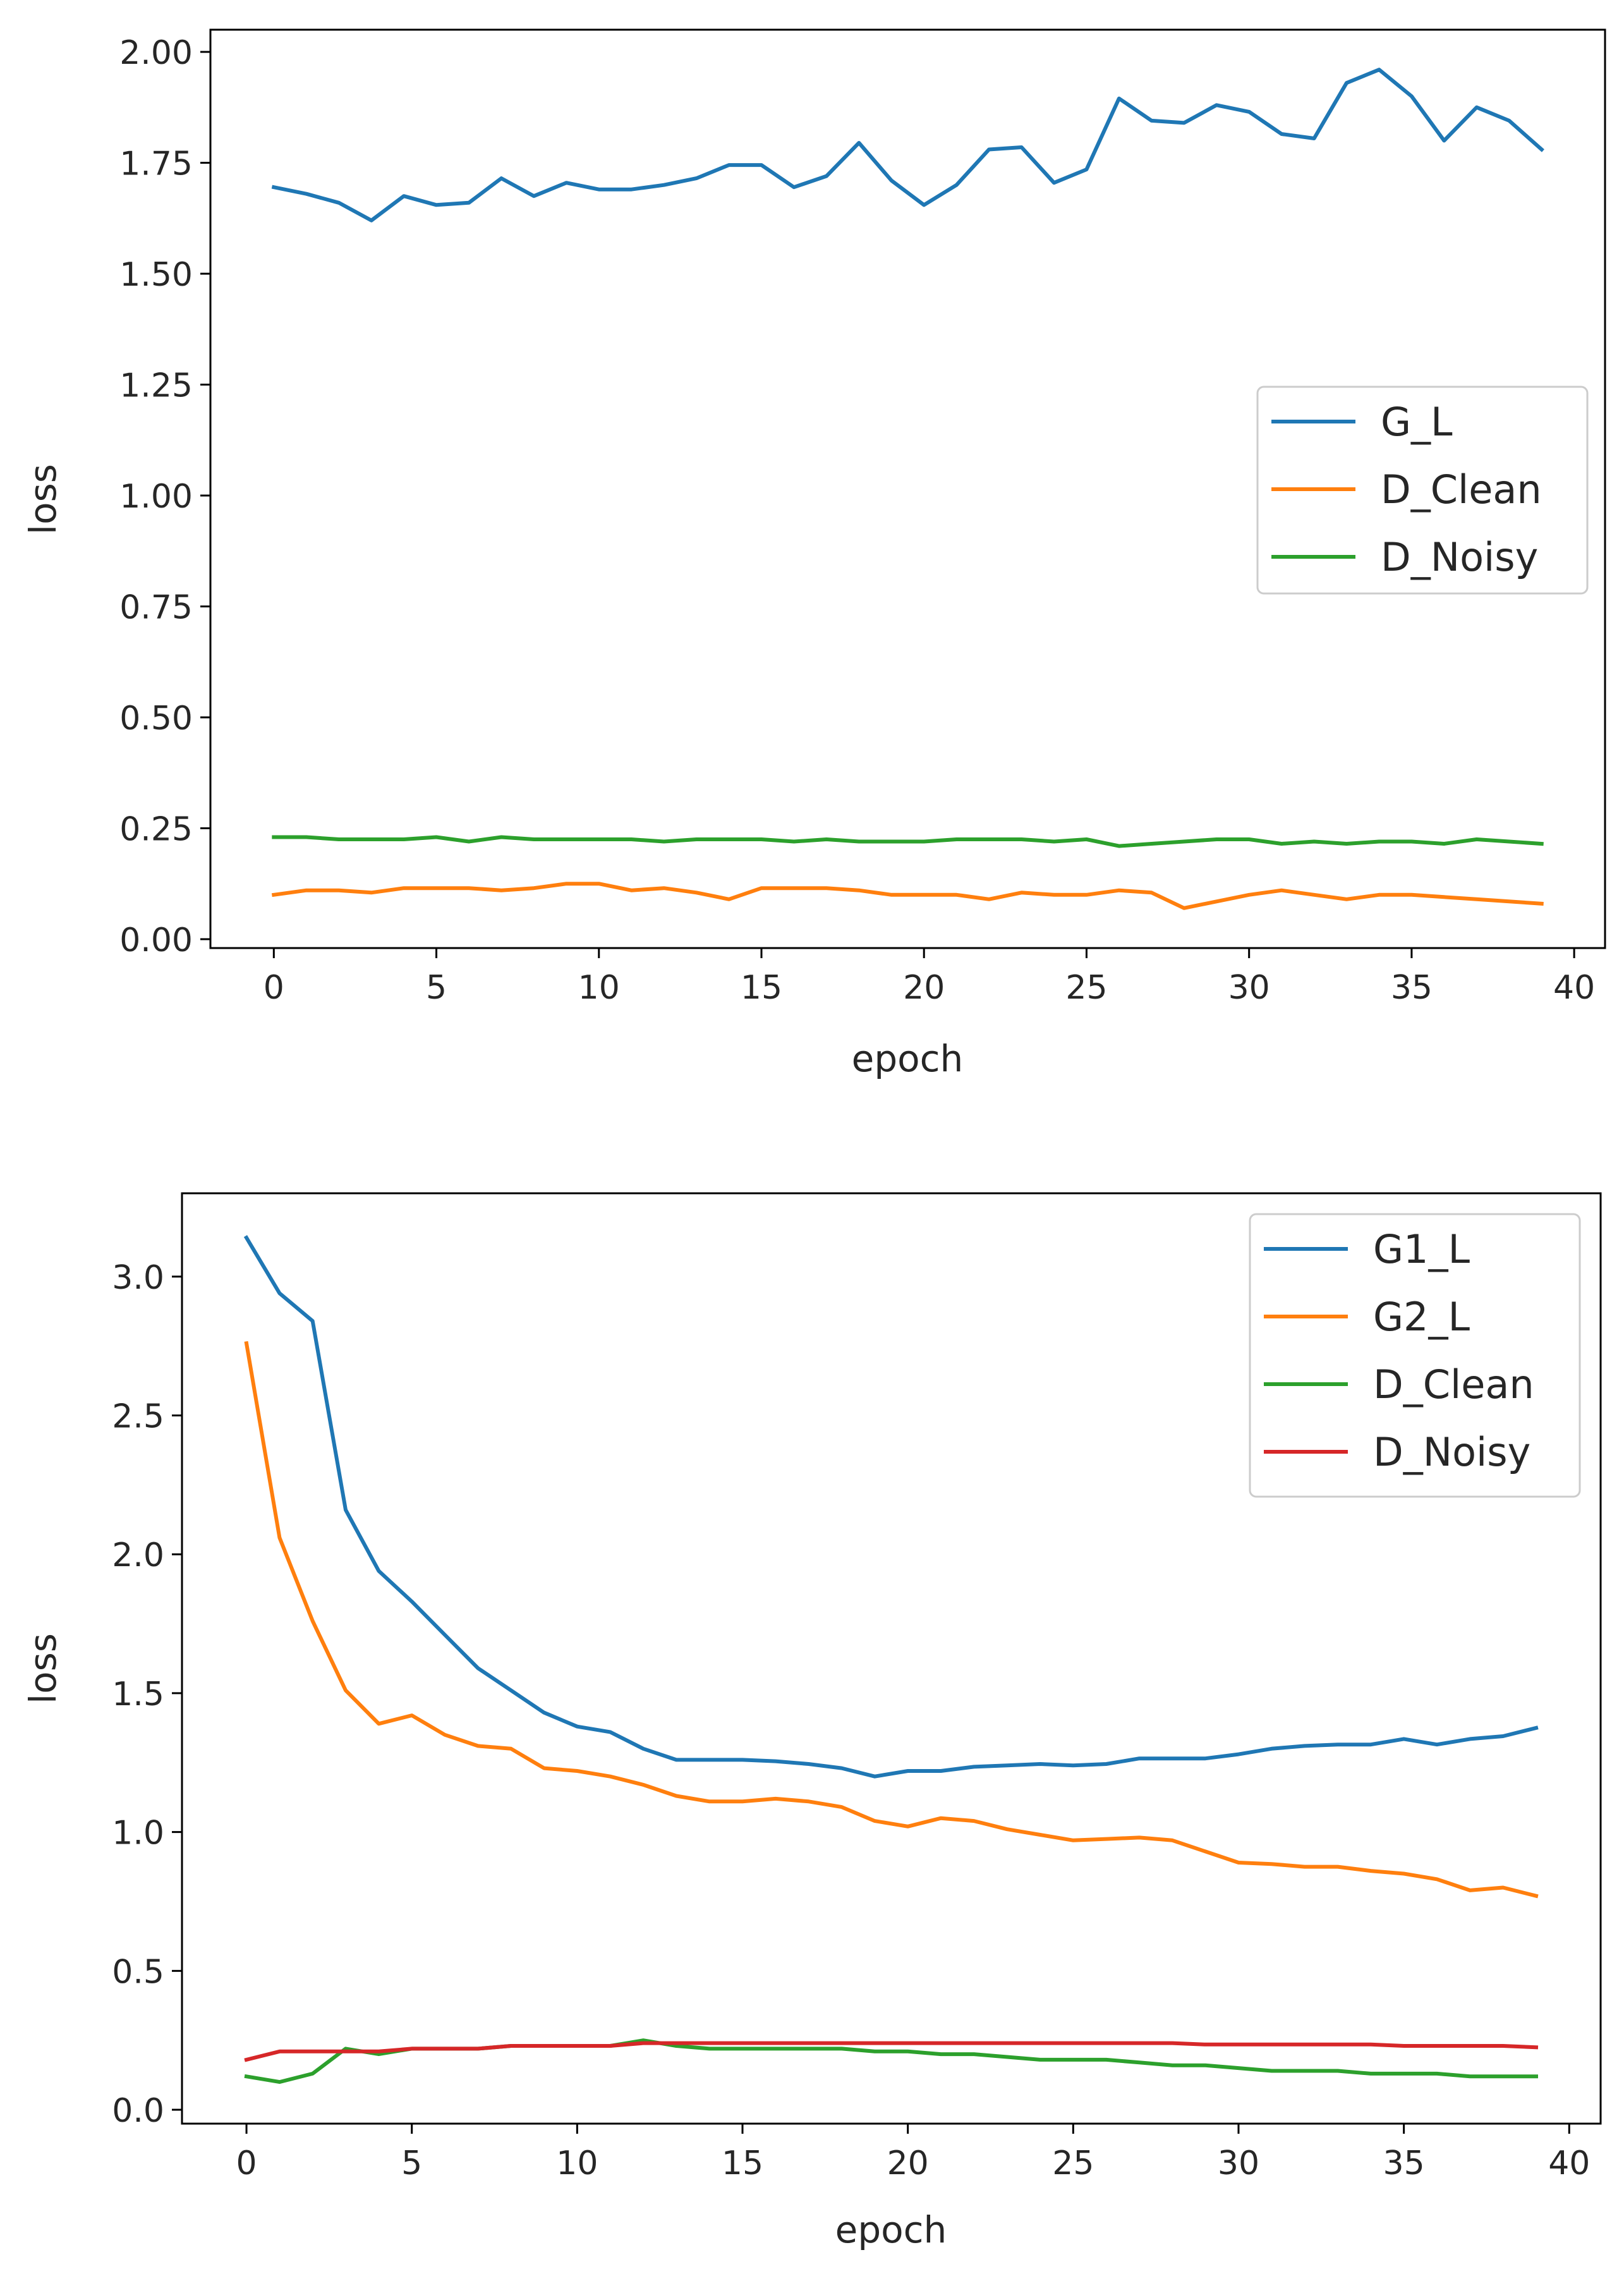 The height and width of the screenshot is (2269, 1624). I want to click on y-tick-label: 1.25, so click(156, 386).